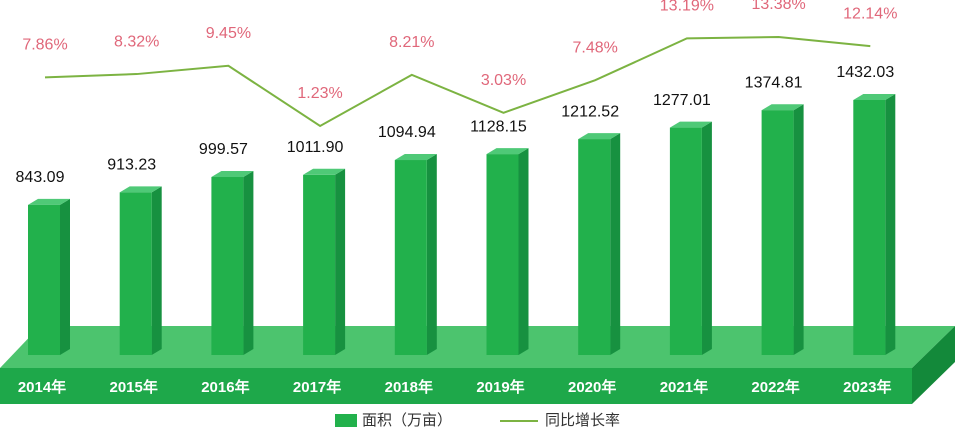 Image resolution: width=955 pixels, height=433 pixels. Describe the element at coordinates (225, 387) in the screenshot. I see `x-tick-label: 2016年` at that location.